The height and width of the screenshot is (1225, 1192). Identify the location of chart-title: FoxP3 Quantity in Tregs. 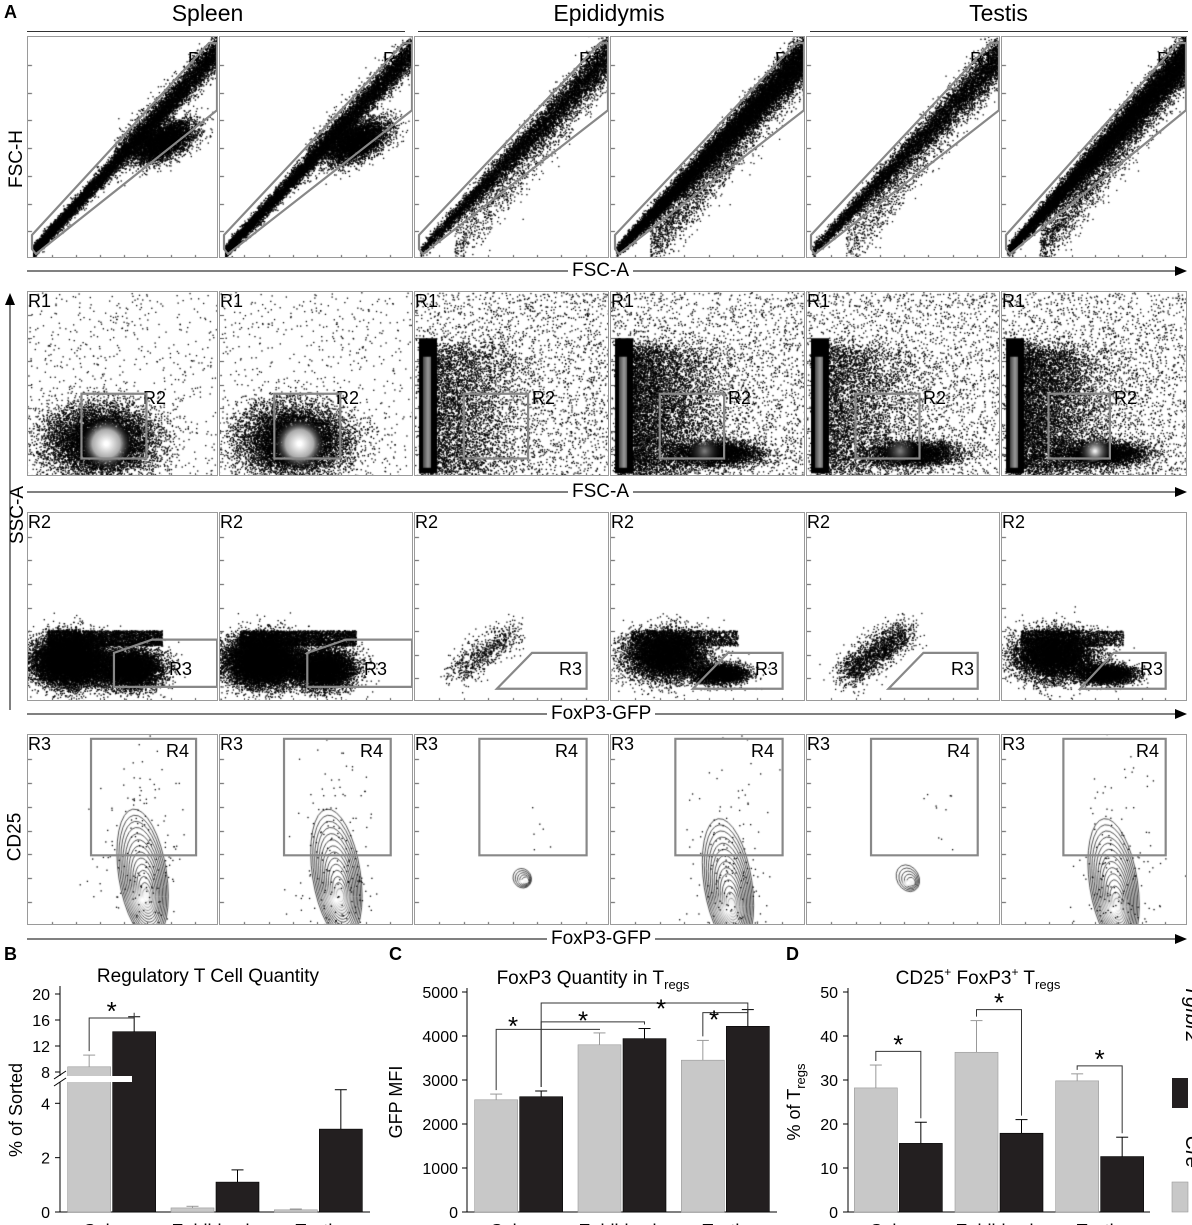
(593, 980).